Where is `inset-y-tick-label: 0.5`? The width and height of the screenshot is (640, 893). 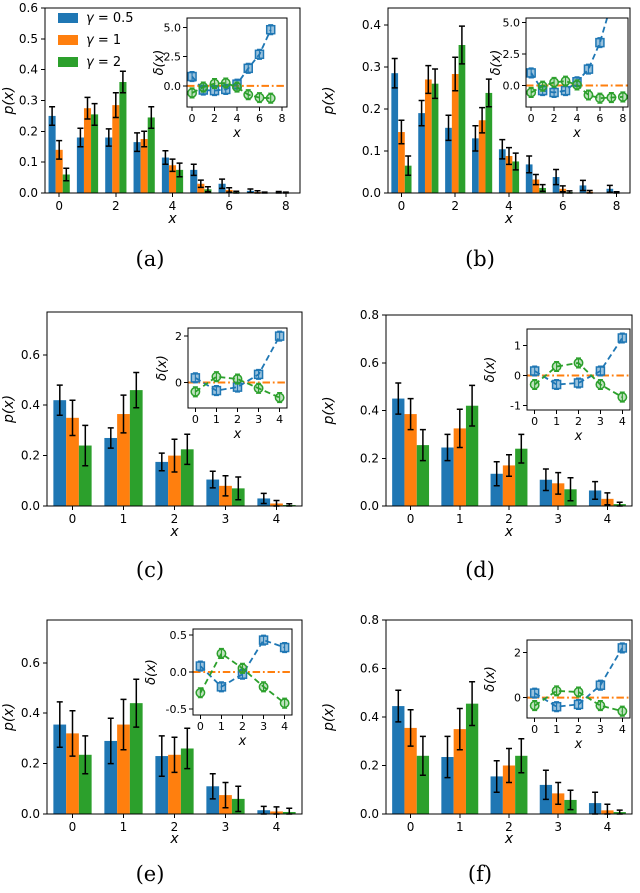
inset-y-tick-label: 0.5 is located at coordinates (179, 635).